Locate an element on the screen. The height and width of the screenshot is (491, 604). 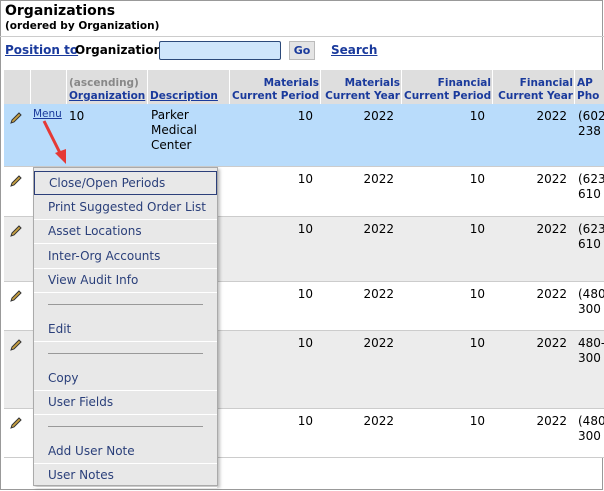
divider is located at coordinates (302, 36).